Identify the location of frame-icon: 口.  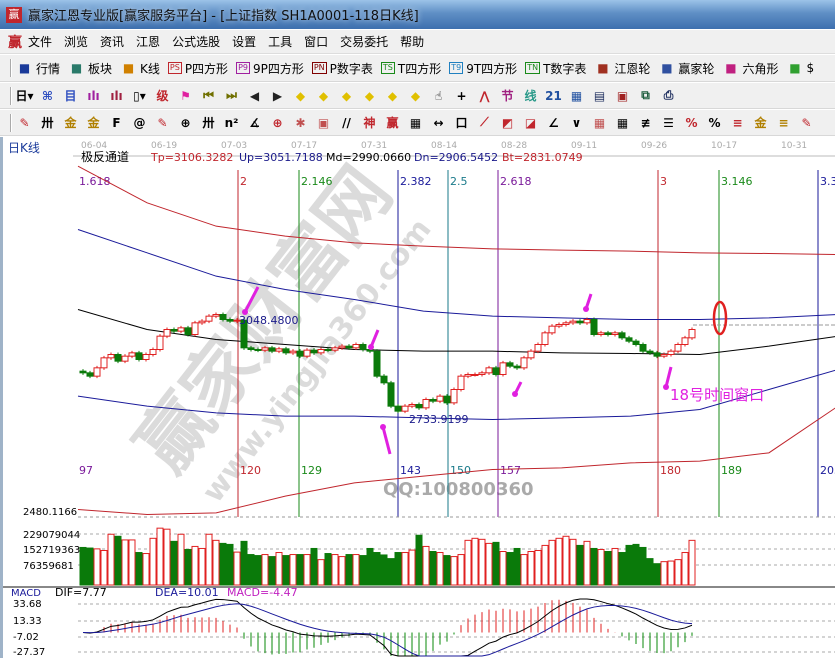
(461, 123).